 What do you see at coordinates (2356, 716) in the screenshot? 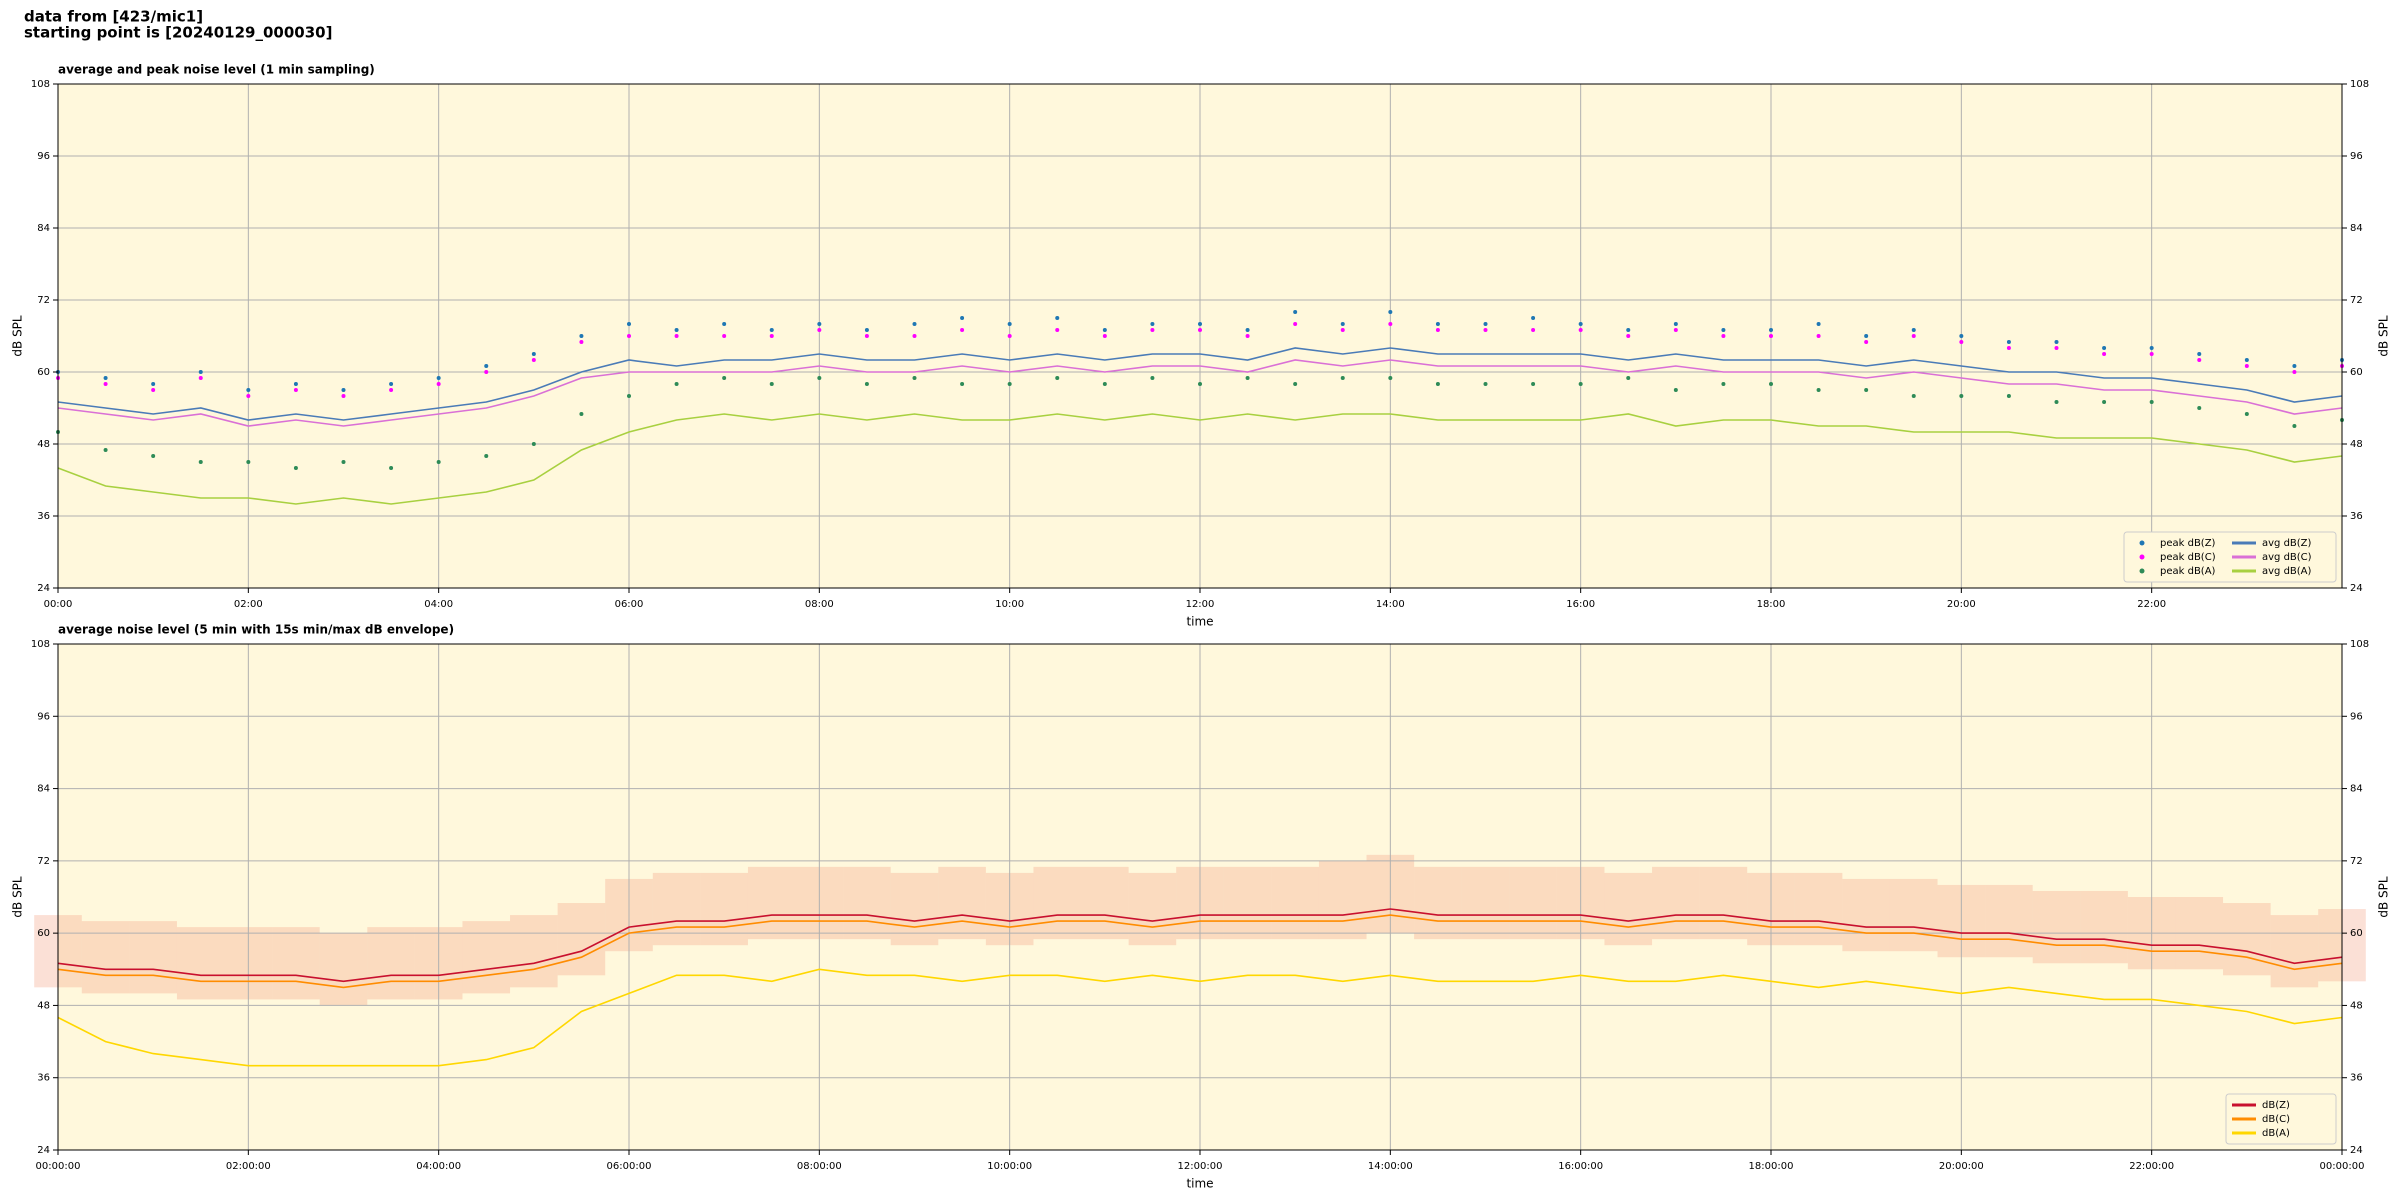
I see `y-tick-label: 96` at bounding box center [2356, 716].